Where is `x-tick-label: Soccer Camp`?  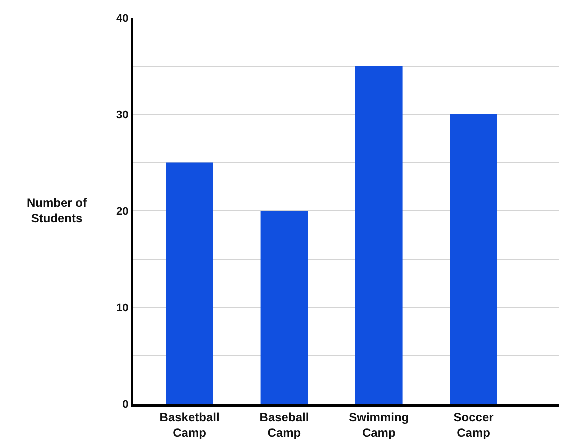
x-tick-label: Soccer Camp is located at coordinates (474, 425).